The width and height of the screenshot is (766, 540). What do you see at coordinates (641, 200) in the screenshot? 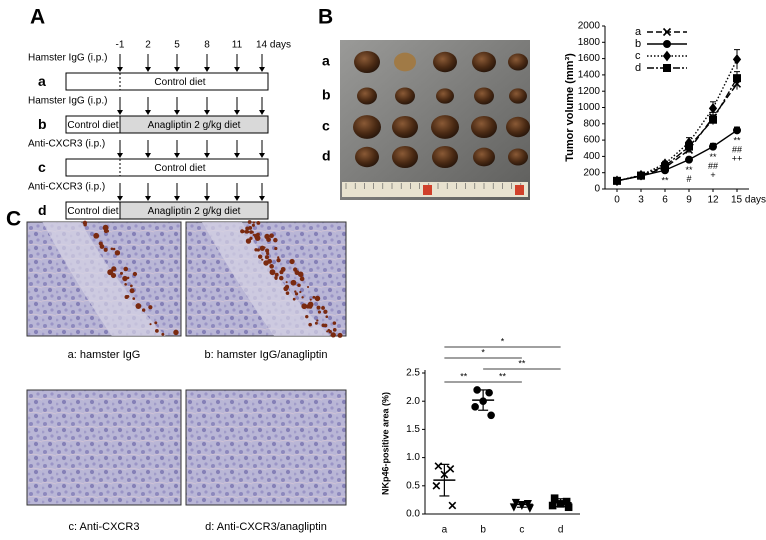
I see `x-tick-label: 3` at bounding box center [641, 200].